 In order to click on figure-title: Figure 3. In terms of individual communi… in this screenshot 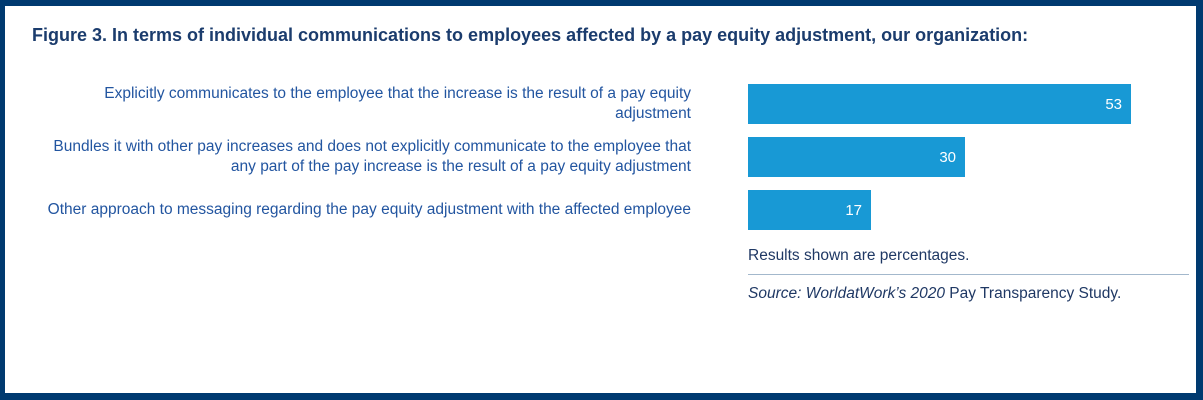, I will do `click(530, 35)`.